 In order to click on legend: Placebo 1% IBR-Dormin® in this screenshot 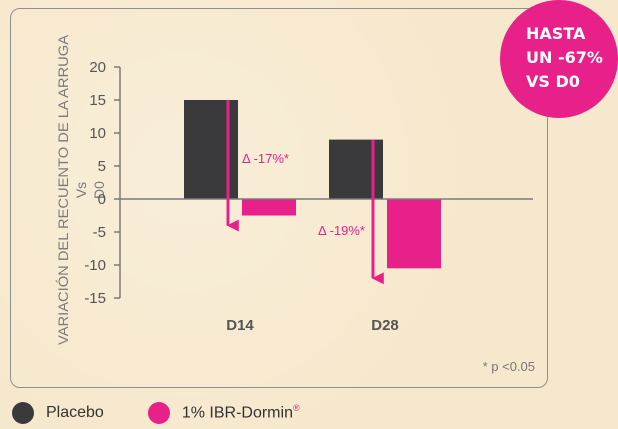, I will do `click(178, 413)`.